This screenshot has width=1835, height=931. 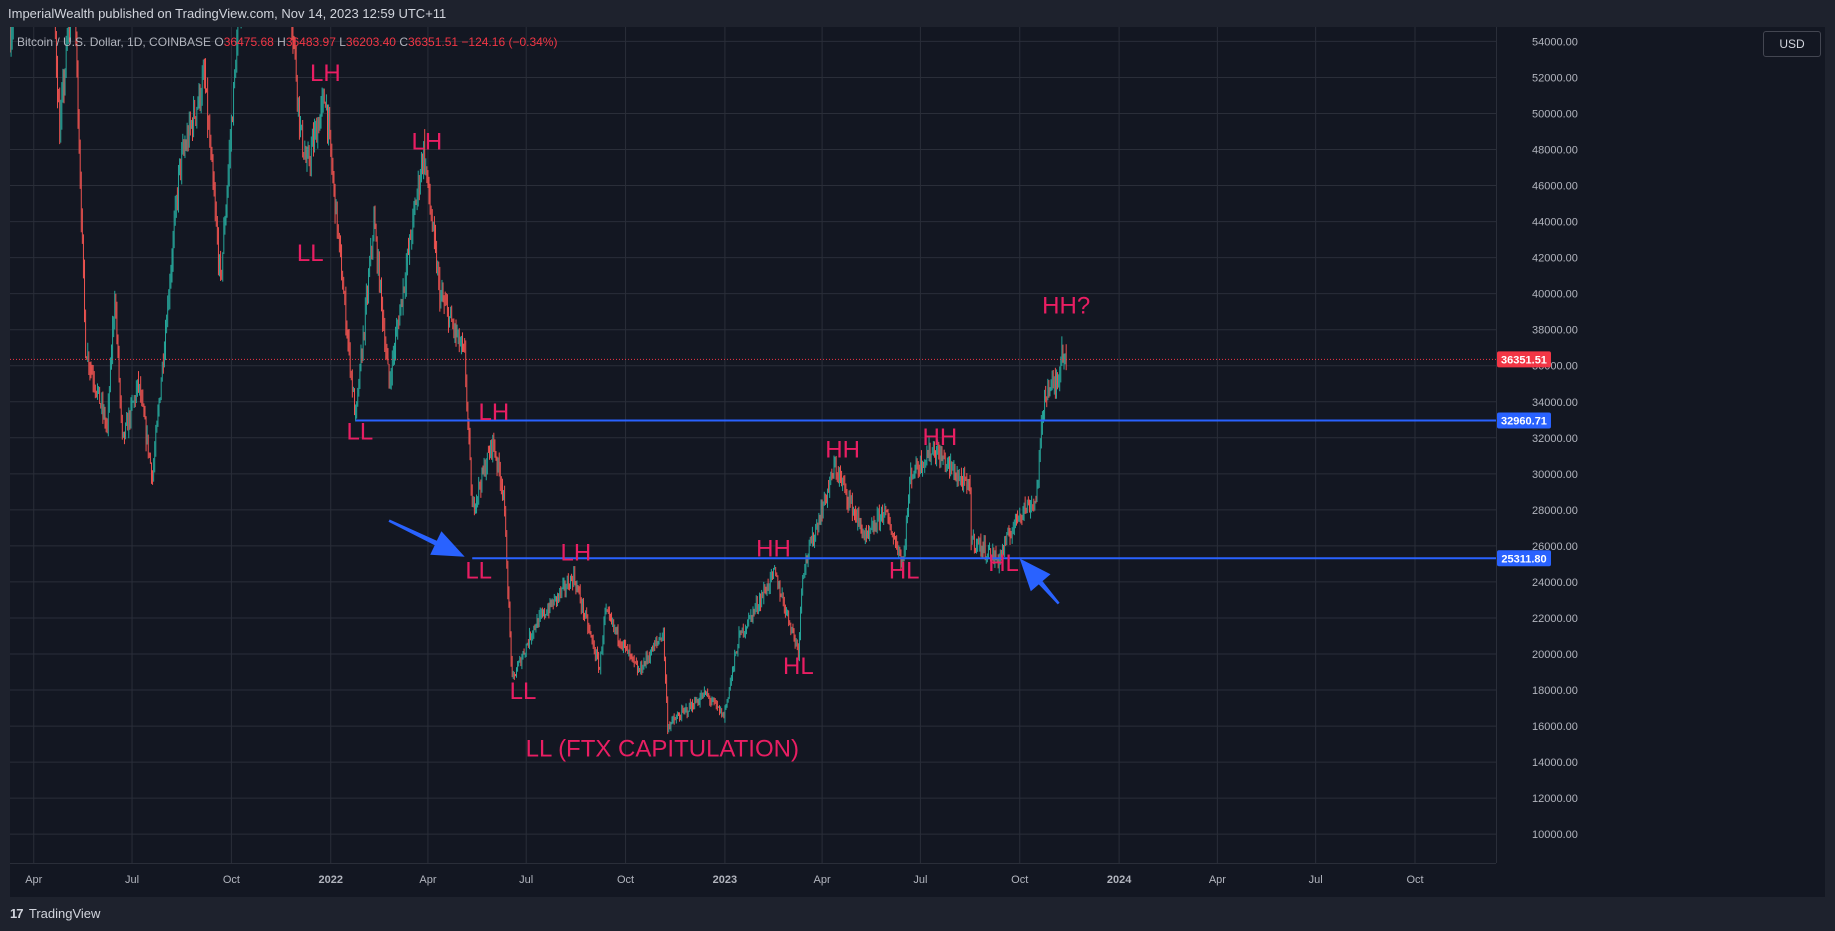 What do you see at coordinates (1555, 78) in the screenshot?
I see `price-tick-label: 52000.00` at bounding box center [1555, 78].